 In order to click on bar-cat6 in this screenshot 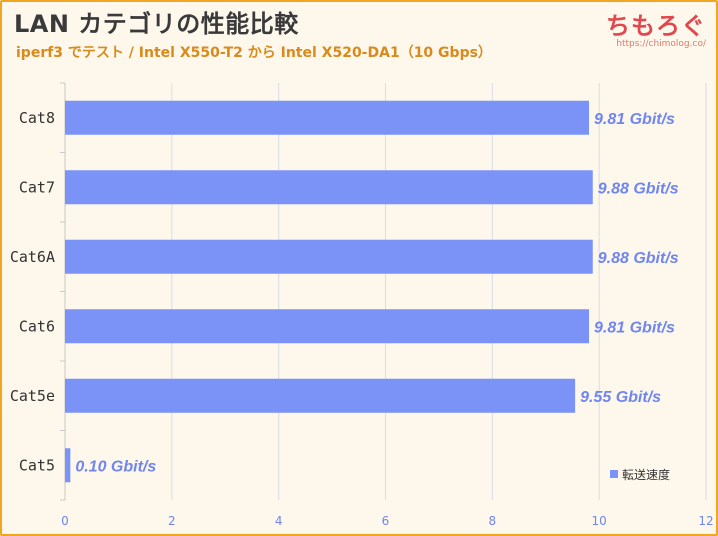, I will do `click(327, 326)`.